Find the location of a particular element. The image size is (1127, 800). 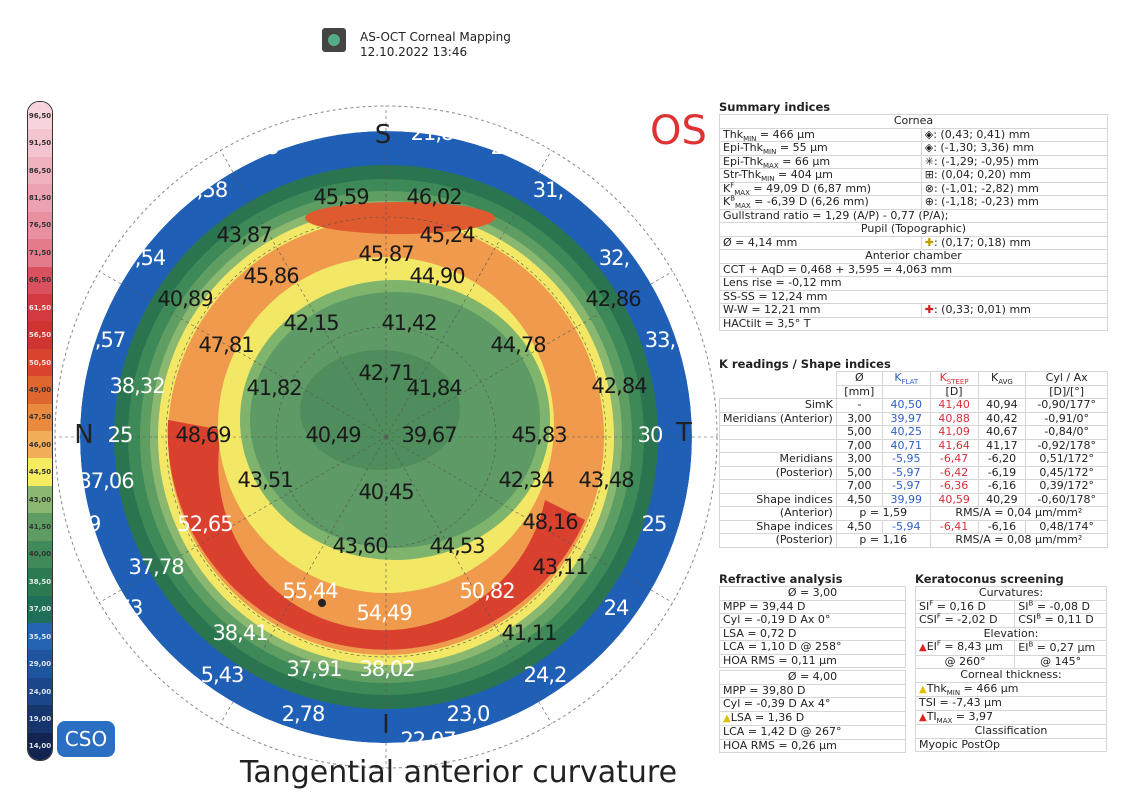

hdr-kflat: KFLAT is located at coordinates (906, 378).